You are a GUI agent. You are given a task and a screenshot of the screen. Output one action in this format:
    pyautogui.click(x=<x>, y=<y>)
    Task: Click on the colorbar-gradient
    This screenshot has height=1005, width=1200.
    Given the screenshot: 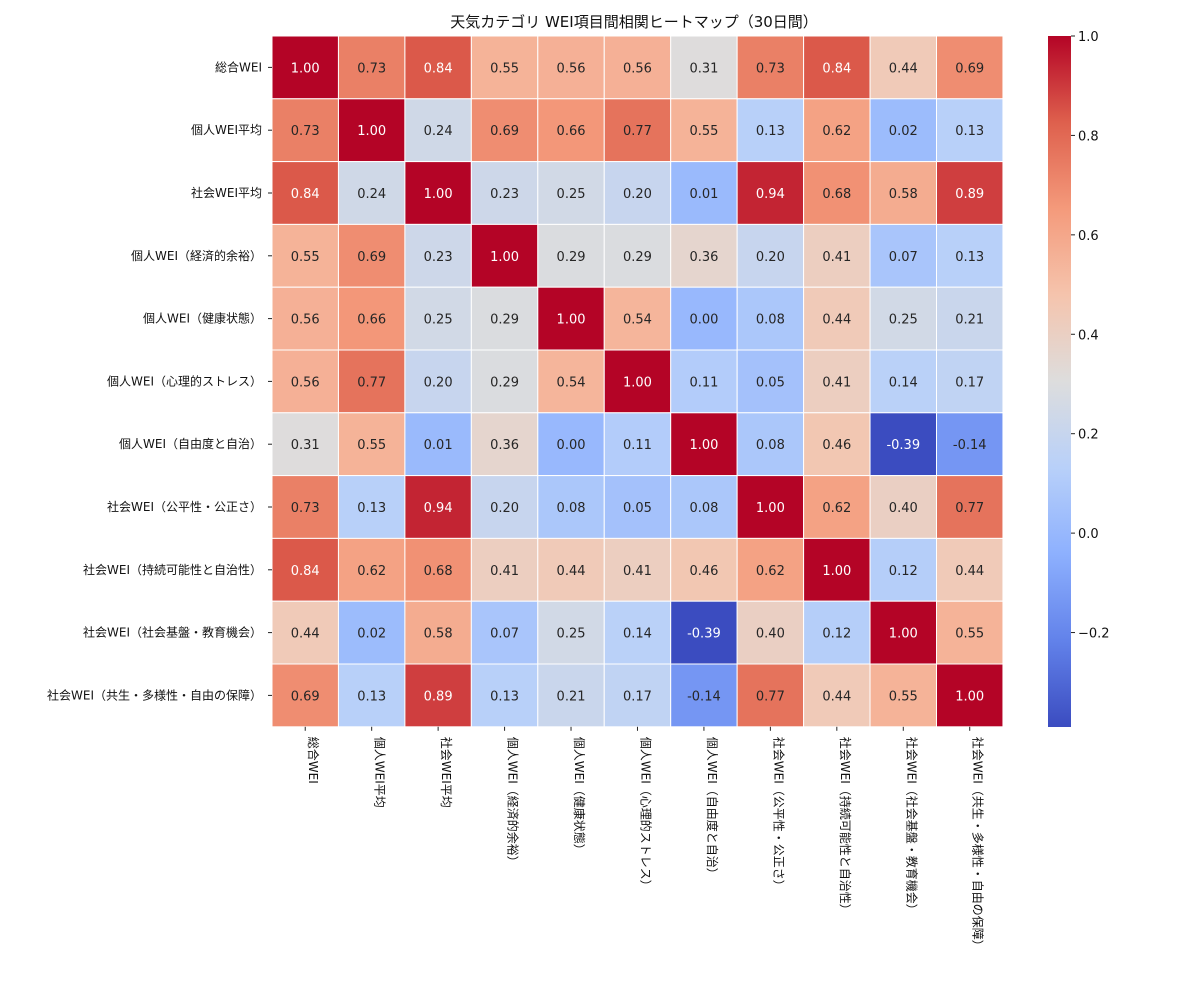 What is the action you would take?
    pyautogui.click(x=1059, y=381)
    